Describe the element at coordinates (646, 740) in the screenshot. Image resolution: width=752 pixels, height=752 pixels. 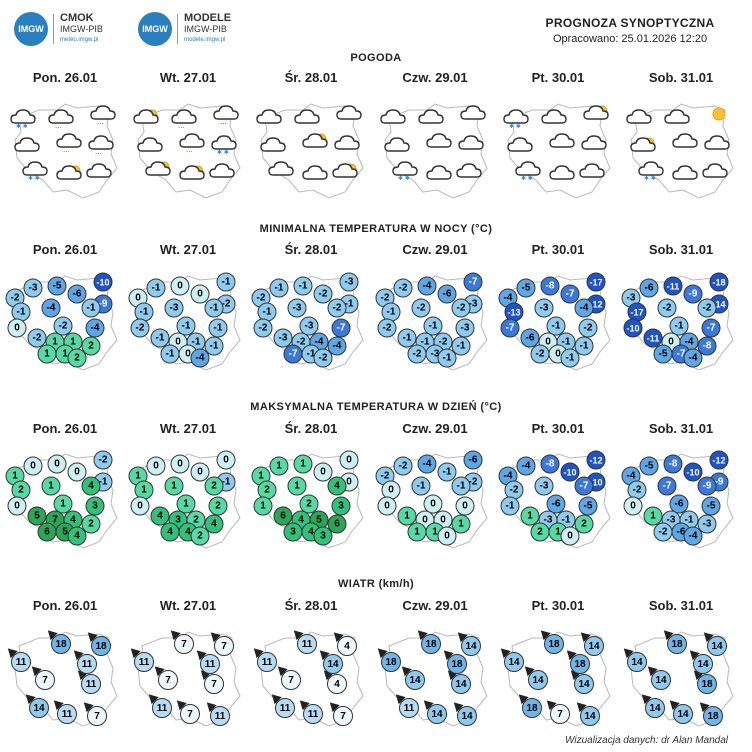
I see `footer-credit: Wizualizacja danych: dr Alan Mandal` at that location.